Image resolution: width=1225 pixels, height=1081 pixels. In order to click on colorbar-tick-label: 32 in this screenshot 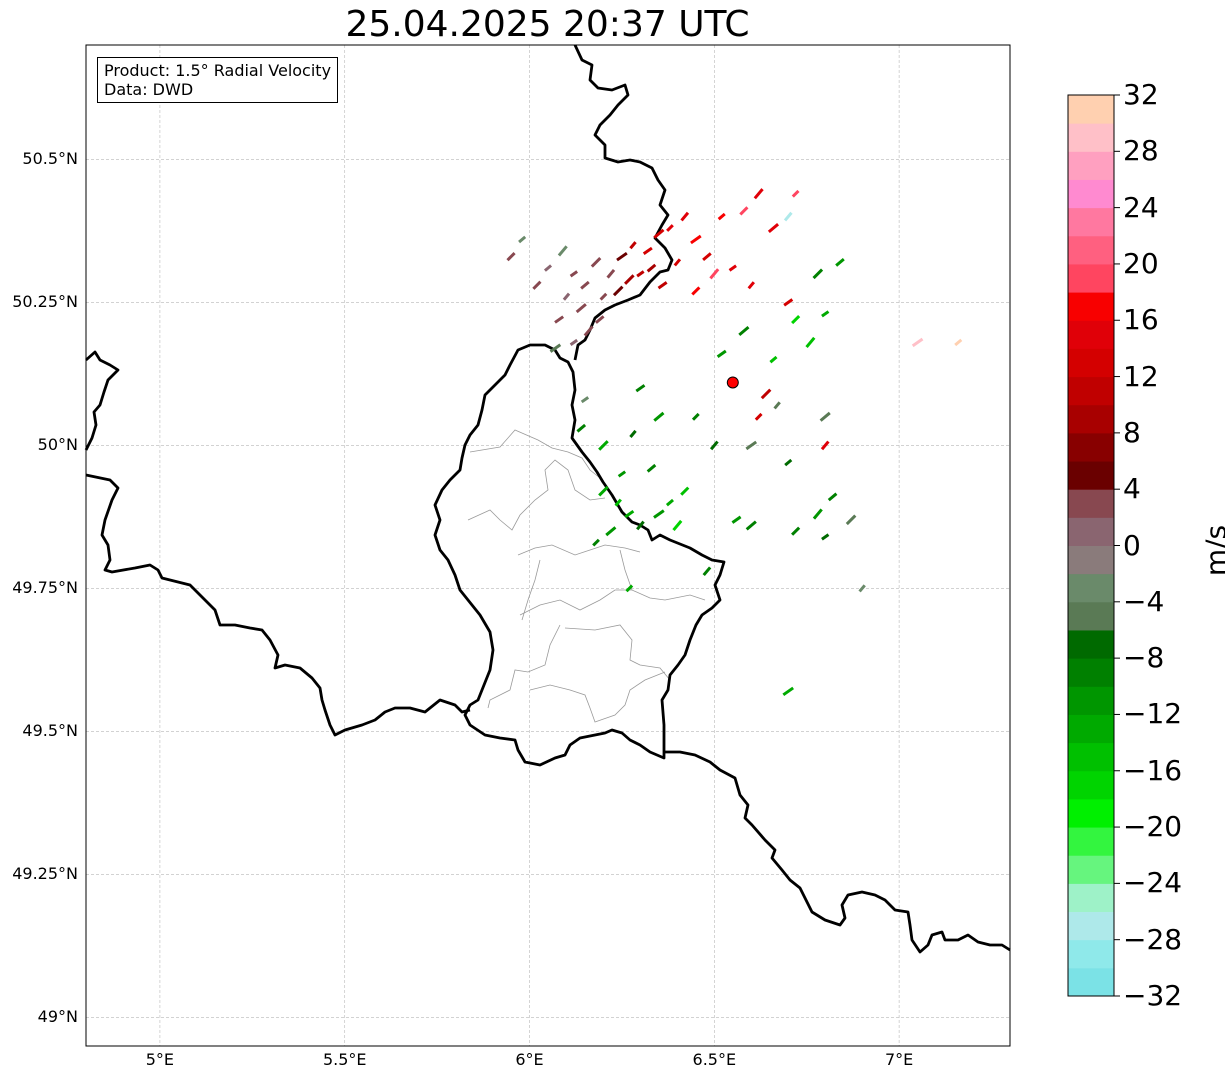, I will do `click(1141, 94)`.